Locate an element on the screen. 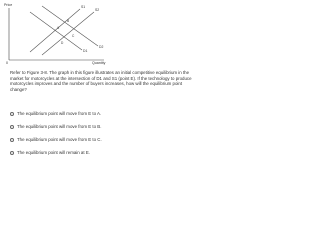  supply-curve is located at coordinates (68, 33).